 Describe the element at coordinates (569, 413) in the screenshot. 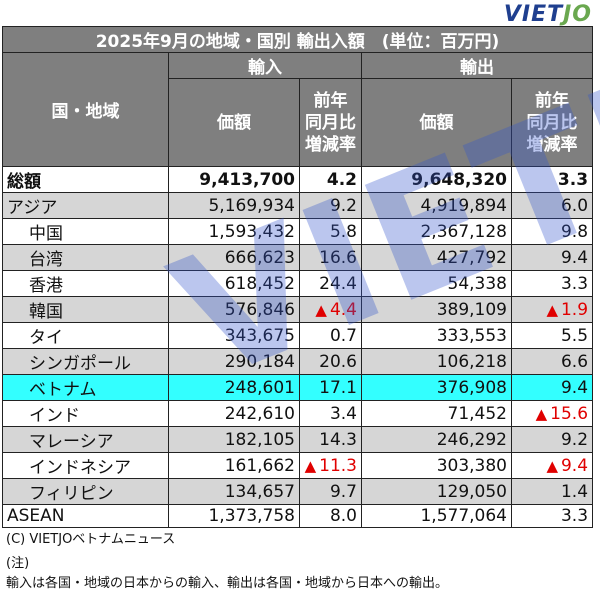

I see `yoy-value: 15.6` at that location.